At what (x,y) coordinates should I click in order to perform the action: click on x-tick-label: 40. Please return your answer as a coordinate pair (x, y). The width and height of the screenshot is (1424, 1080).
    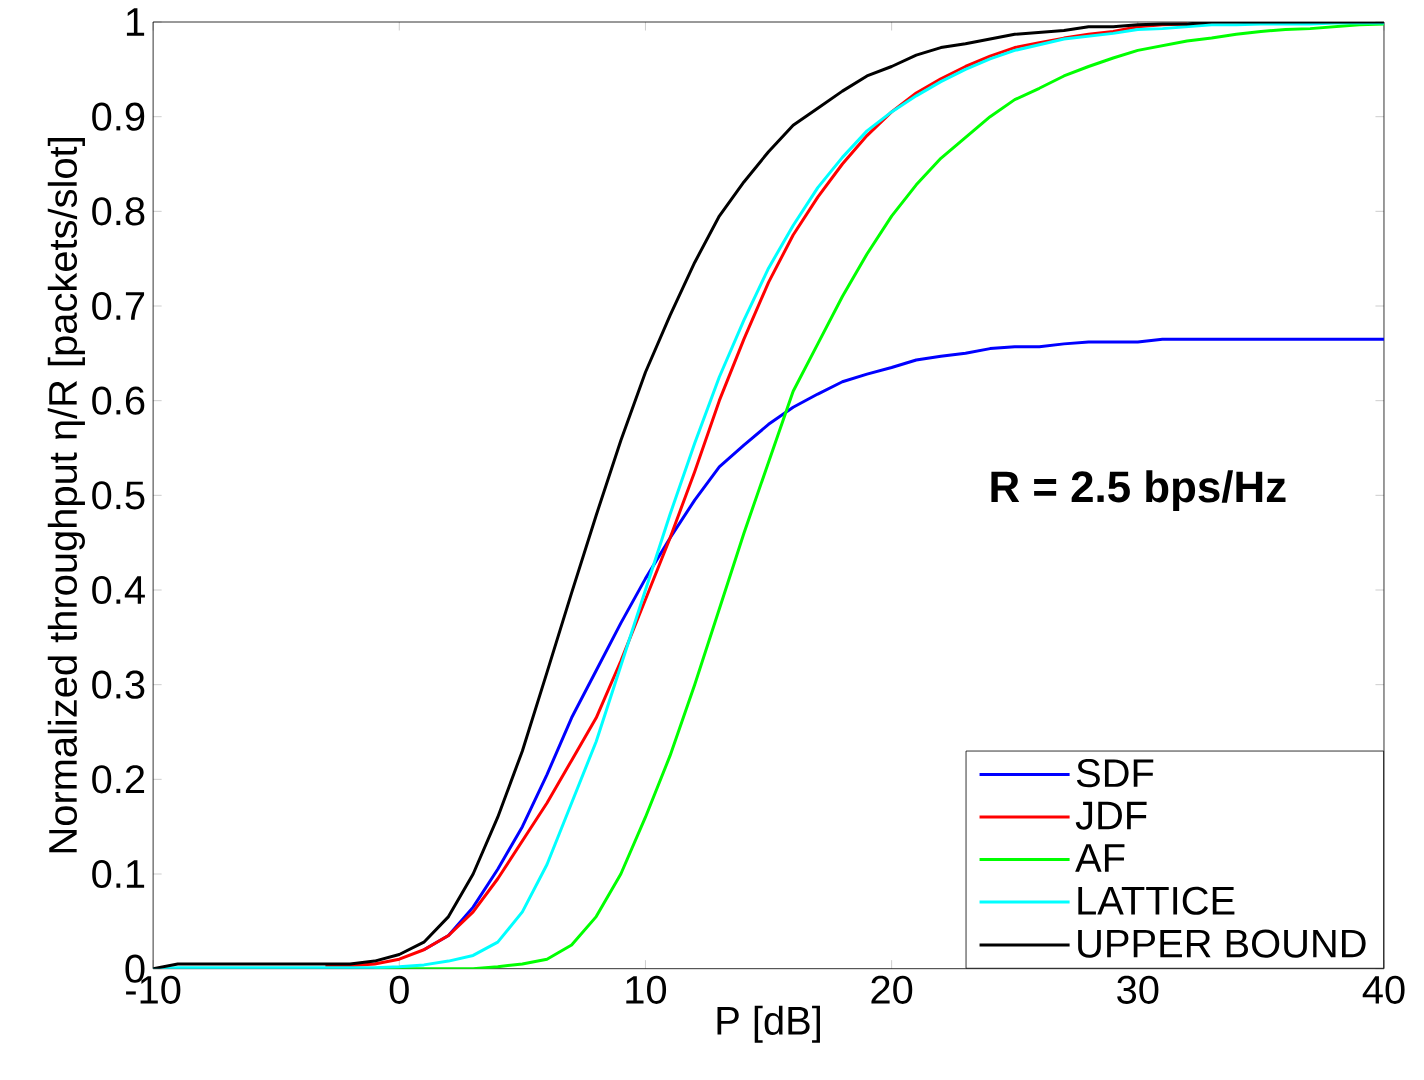
    Looking at the image, I should click on (1383, 990).